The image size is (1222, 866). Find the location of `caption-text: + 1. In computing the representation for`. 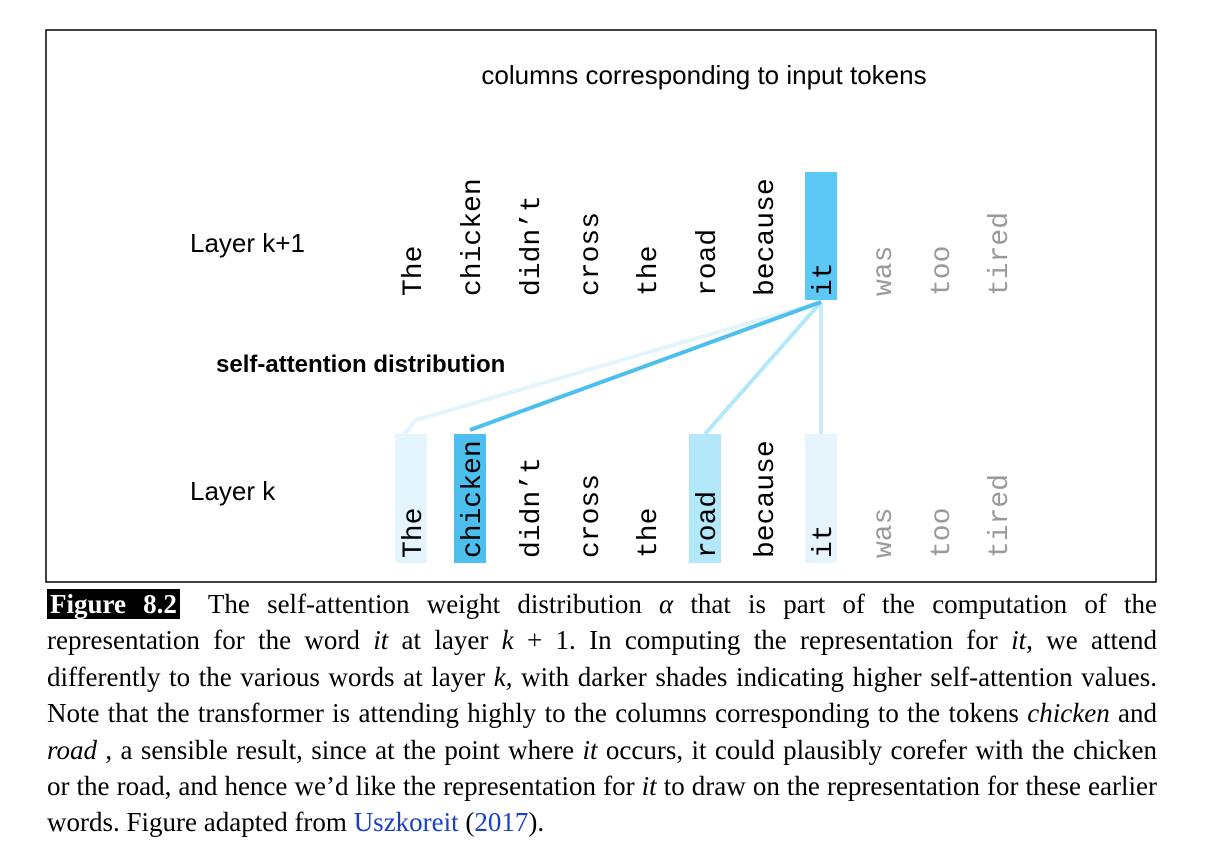

caption-text: + 1. In computing the representation for is located at coordinates (762, 640).